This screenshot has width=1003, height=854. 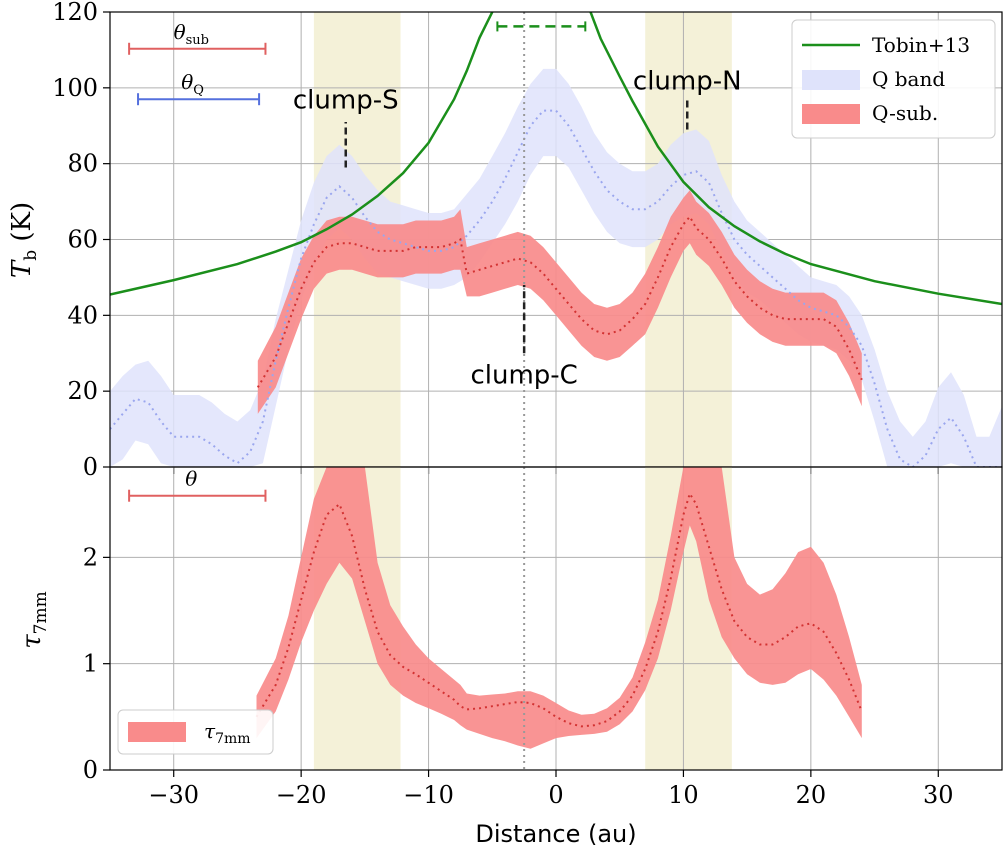 What do you see at coordinates (687, 82) in the screenshot?
I see `annotation-label: clump-N` at bounding box center [687, 82].